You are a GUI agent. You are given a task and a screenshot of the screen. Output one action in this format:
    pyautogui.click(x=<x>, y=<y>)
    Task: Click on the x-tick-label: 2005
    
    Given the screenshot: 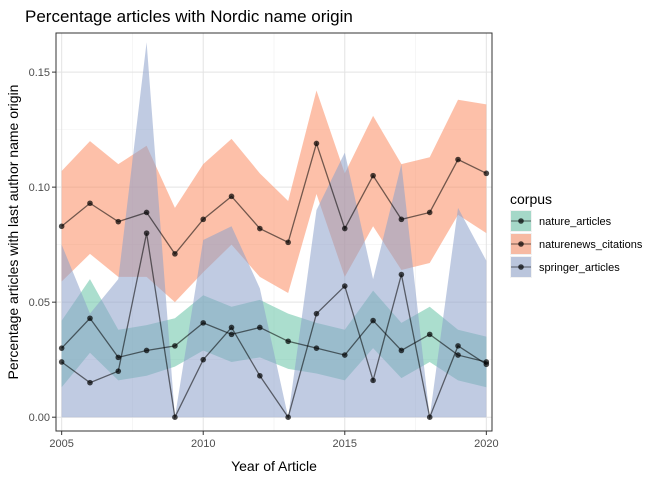 What is the action you would take?
    pyautogui.click(x=61, y=444)
    